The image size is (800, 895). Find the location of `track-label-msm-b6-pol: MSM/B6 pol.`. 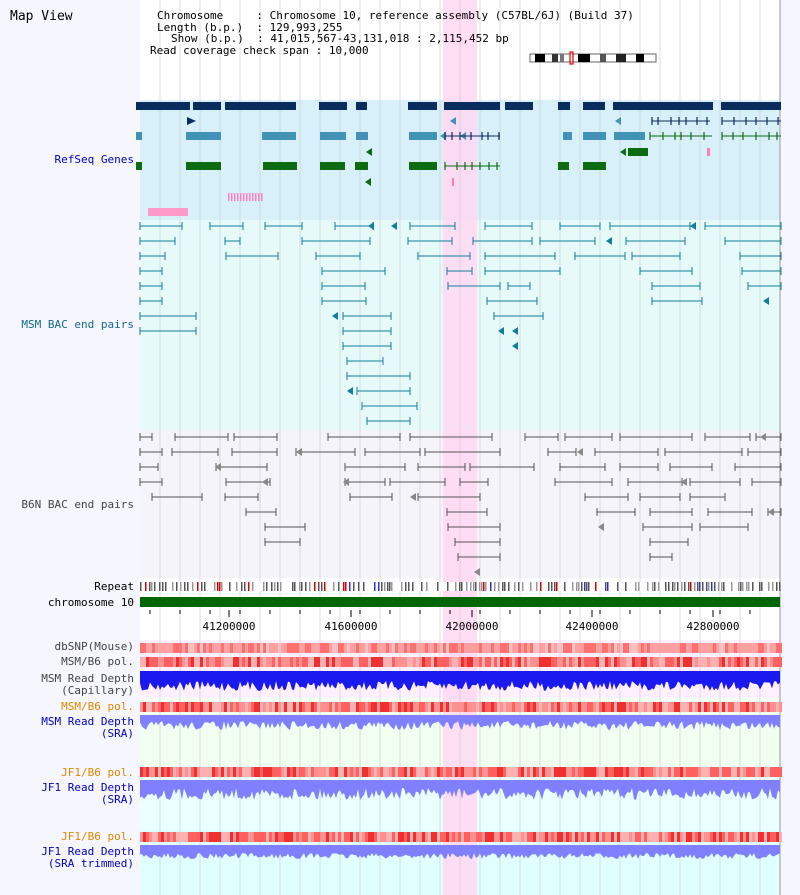

track-label-msm-b6-pol: MSM/B6 pol. is located at coordinates (97, 661).